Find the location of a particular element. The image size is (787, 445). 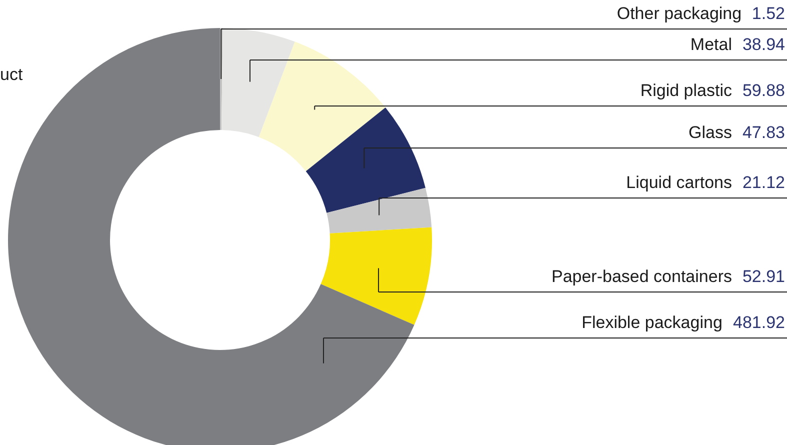

data-label: 59.88 is located at coordinates (763, 90).